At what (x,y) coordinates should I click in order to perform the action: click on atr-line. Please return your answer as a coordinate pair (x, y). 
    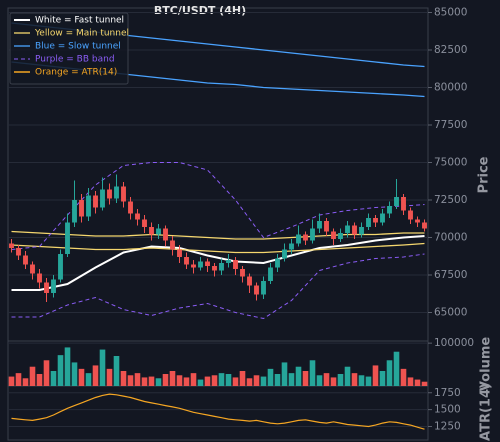
    Looking at the image, I should click on (218, 411).